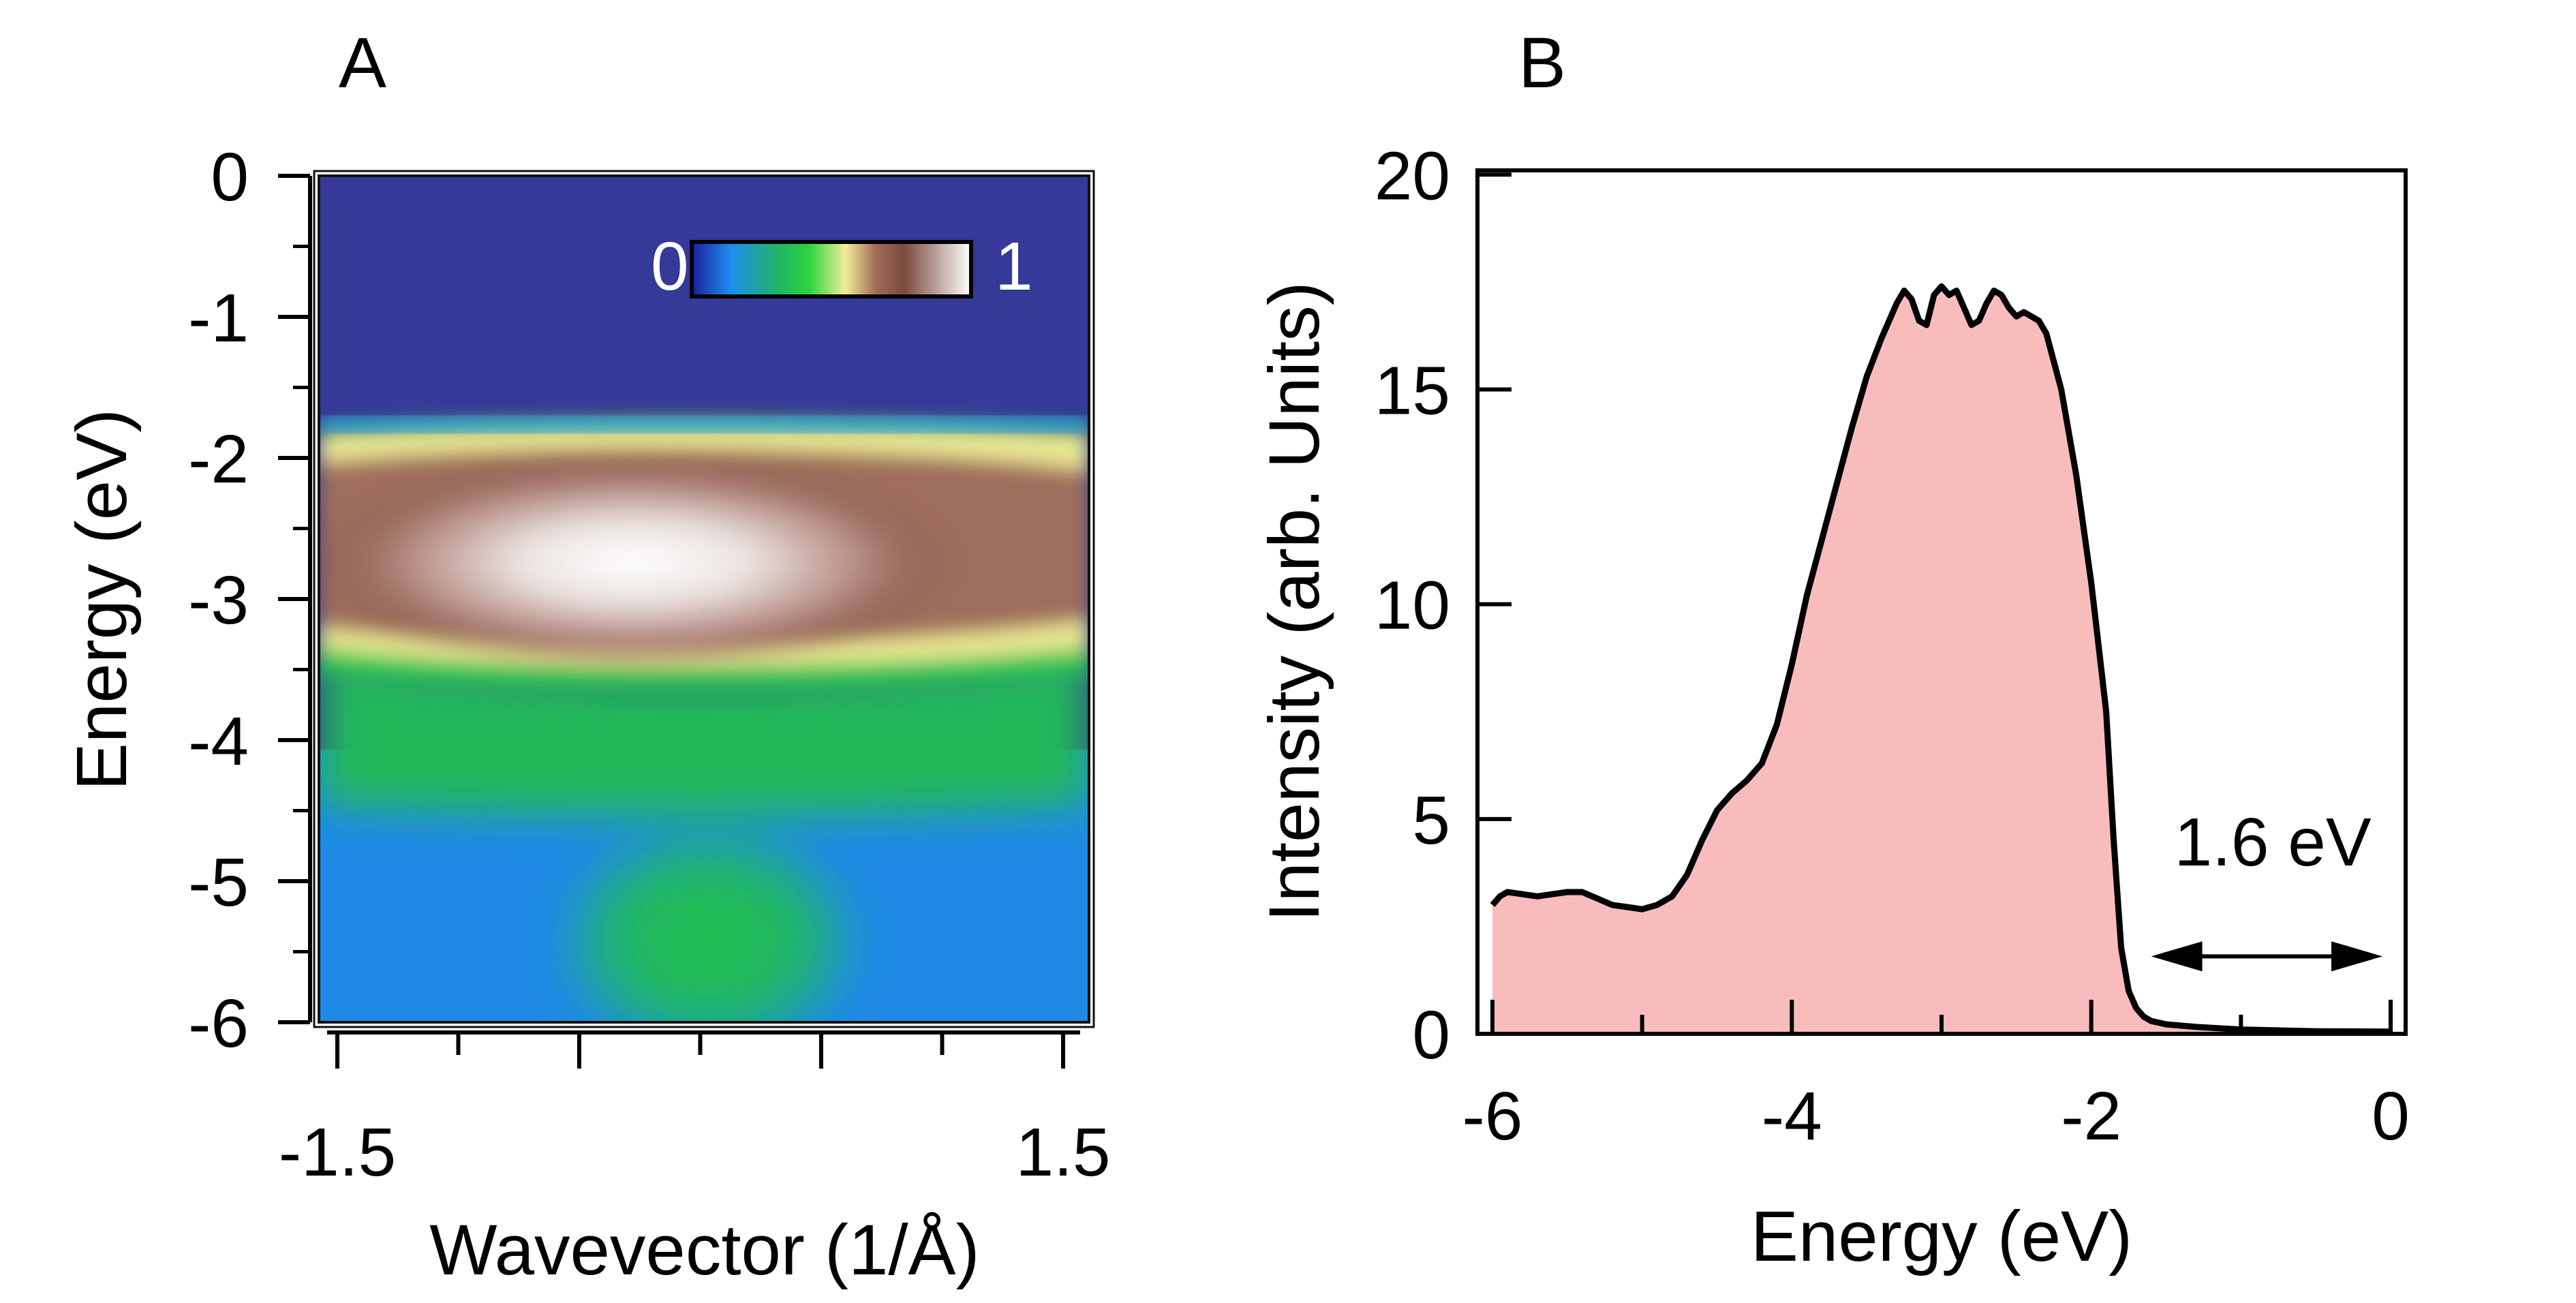 This screenshot has height=1303, width=2576. Describe the element at coordinates (704, 1250) in the screenshot. I see `axis-a-xlabel: Wavevector (1/Å)` at that location.